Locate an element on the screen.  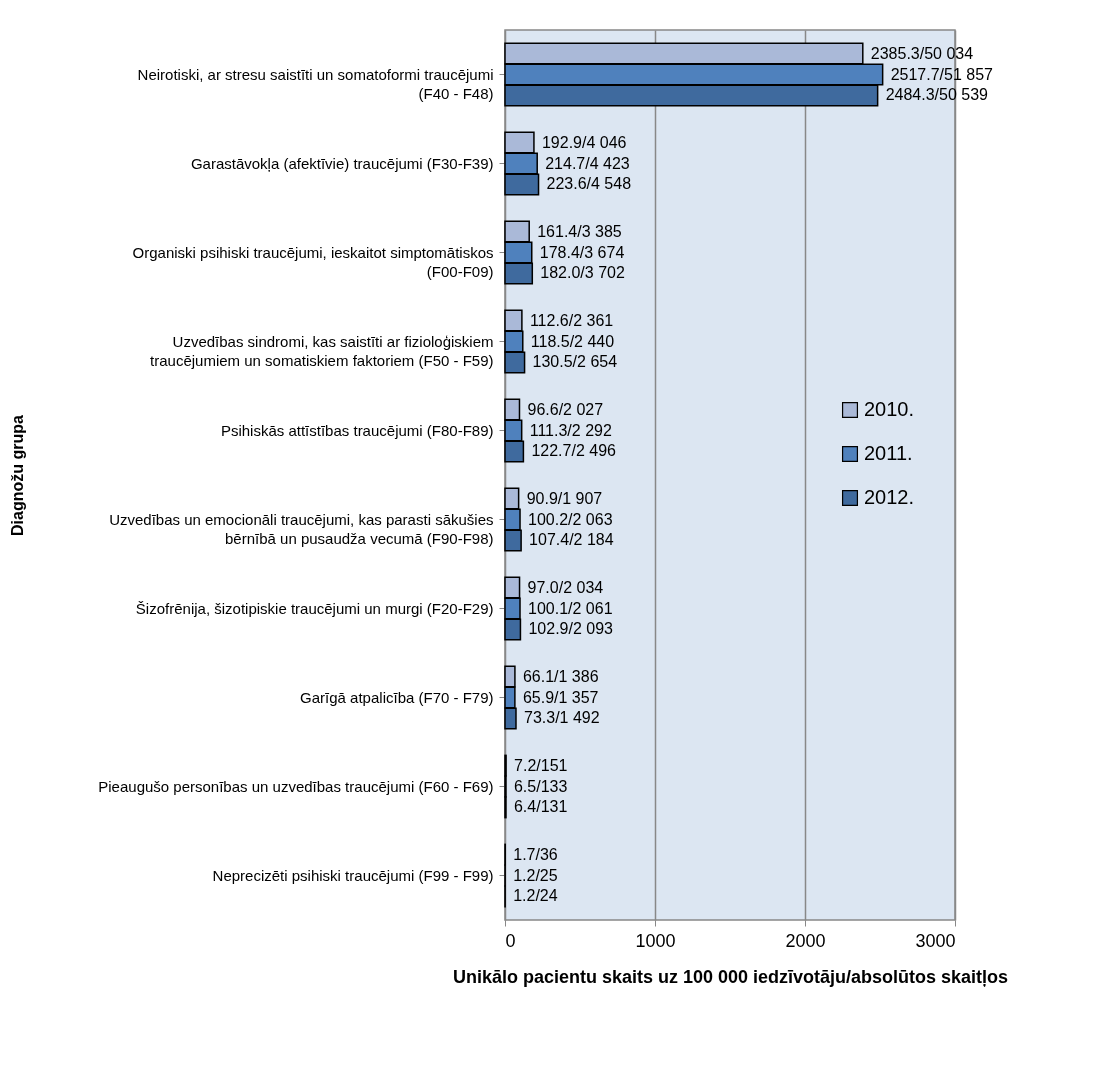
data-label: 1.2/24 is located at coordinates (535, 896).